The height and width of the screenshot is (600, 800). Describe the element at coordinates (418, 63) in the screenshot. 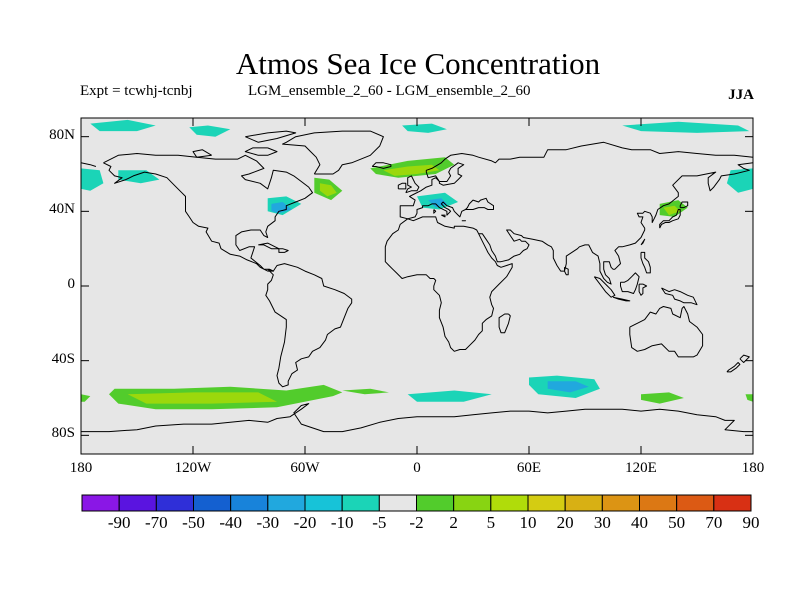

I see `page-title: Atmos Sea Ice Concentration` at that location.